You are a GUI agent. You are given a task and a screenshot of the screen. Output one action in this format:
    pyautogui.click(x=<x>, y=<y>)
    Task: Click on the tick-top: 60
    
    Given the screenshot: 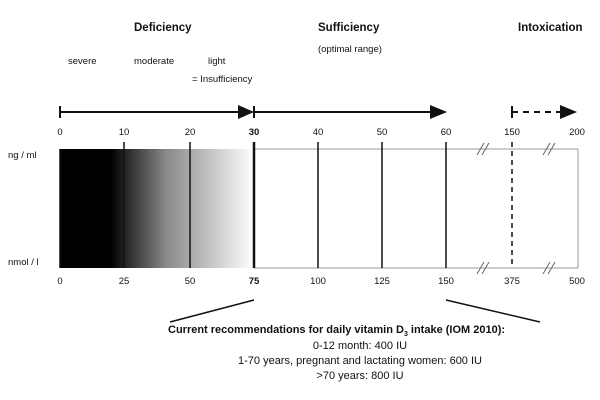 What is the action you would take?
    pyautogui.click(x=446, y=132)
    